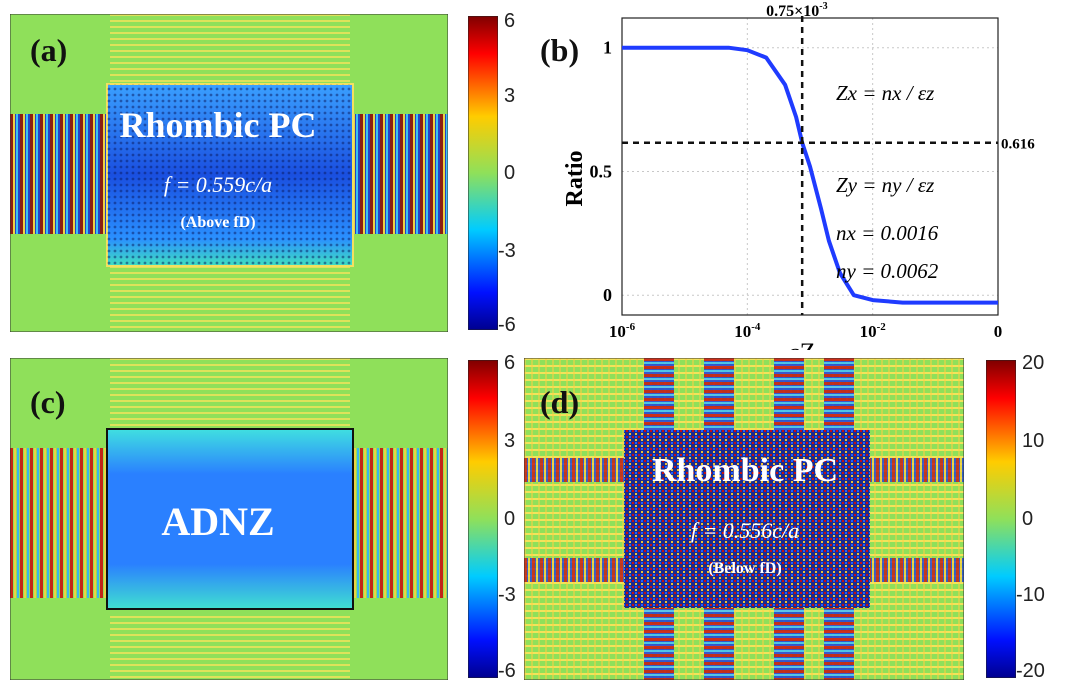  Describe the element at coordinates (745, 470) in the screenshot. I see `panel-d-title: Rhombic PC` at that location.